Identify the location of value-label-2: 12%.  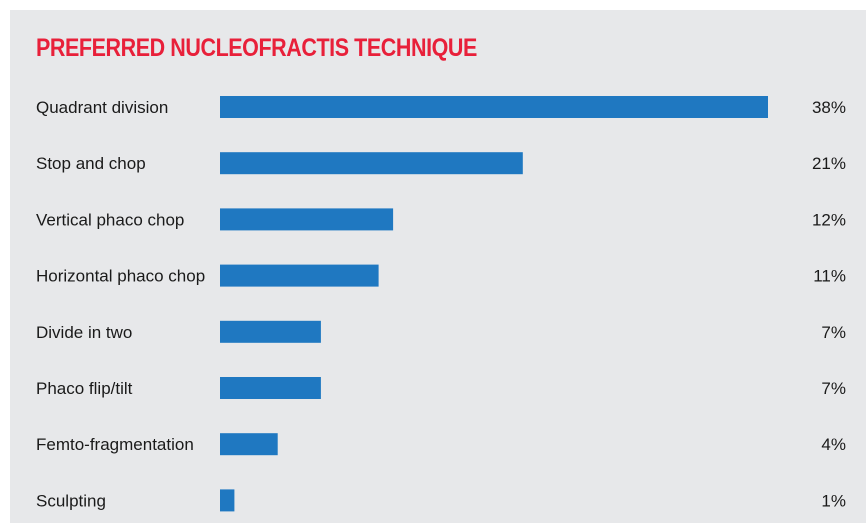
(829, 219).